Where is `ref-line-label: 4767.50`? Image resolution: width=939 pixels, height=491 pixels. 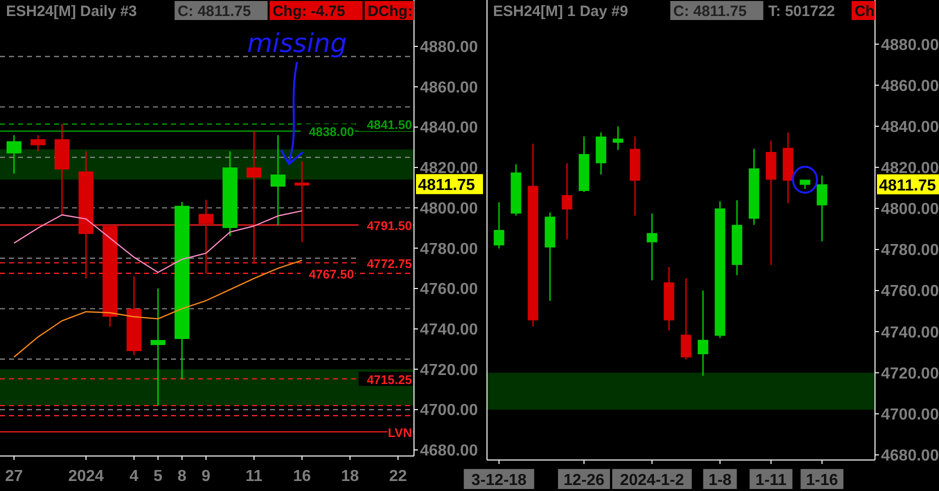
ref-line-label: 4767.50 is located at coordinates (331, 274).